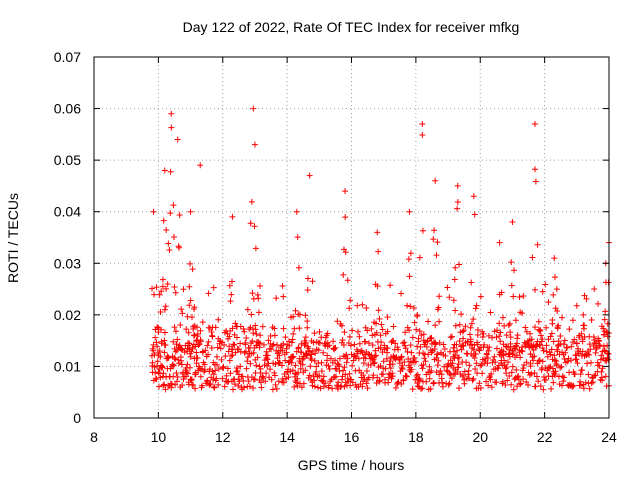 Image resolution: width=640 pixels, height=480 pixels. I want to click on y-tick-label: 0.03, so click(67, 263).